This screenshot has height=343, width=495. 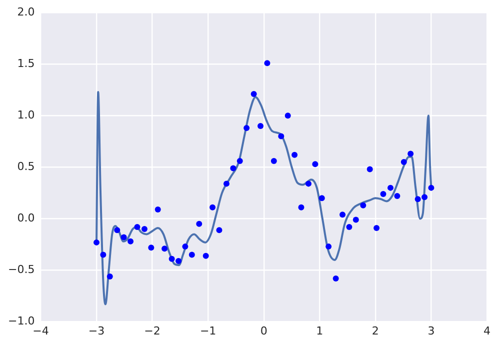 I want to click on y-tick-label: 0.0, so click(x=26, y=218).